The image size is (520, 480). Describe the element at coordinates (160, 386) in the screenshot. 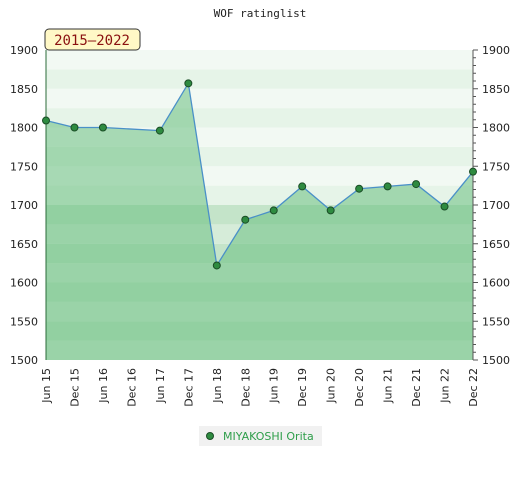

I see `x-tick-label: Jun 17` at that location.